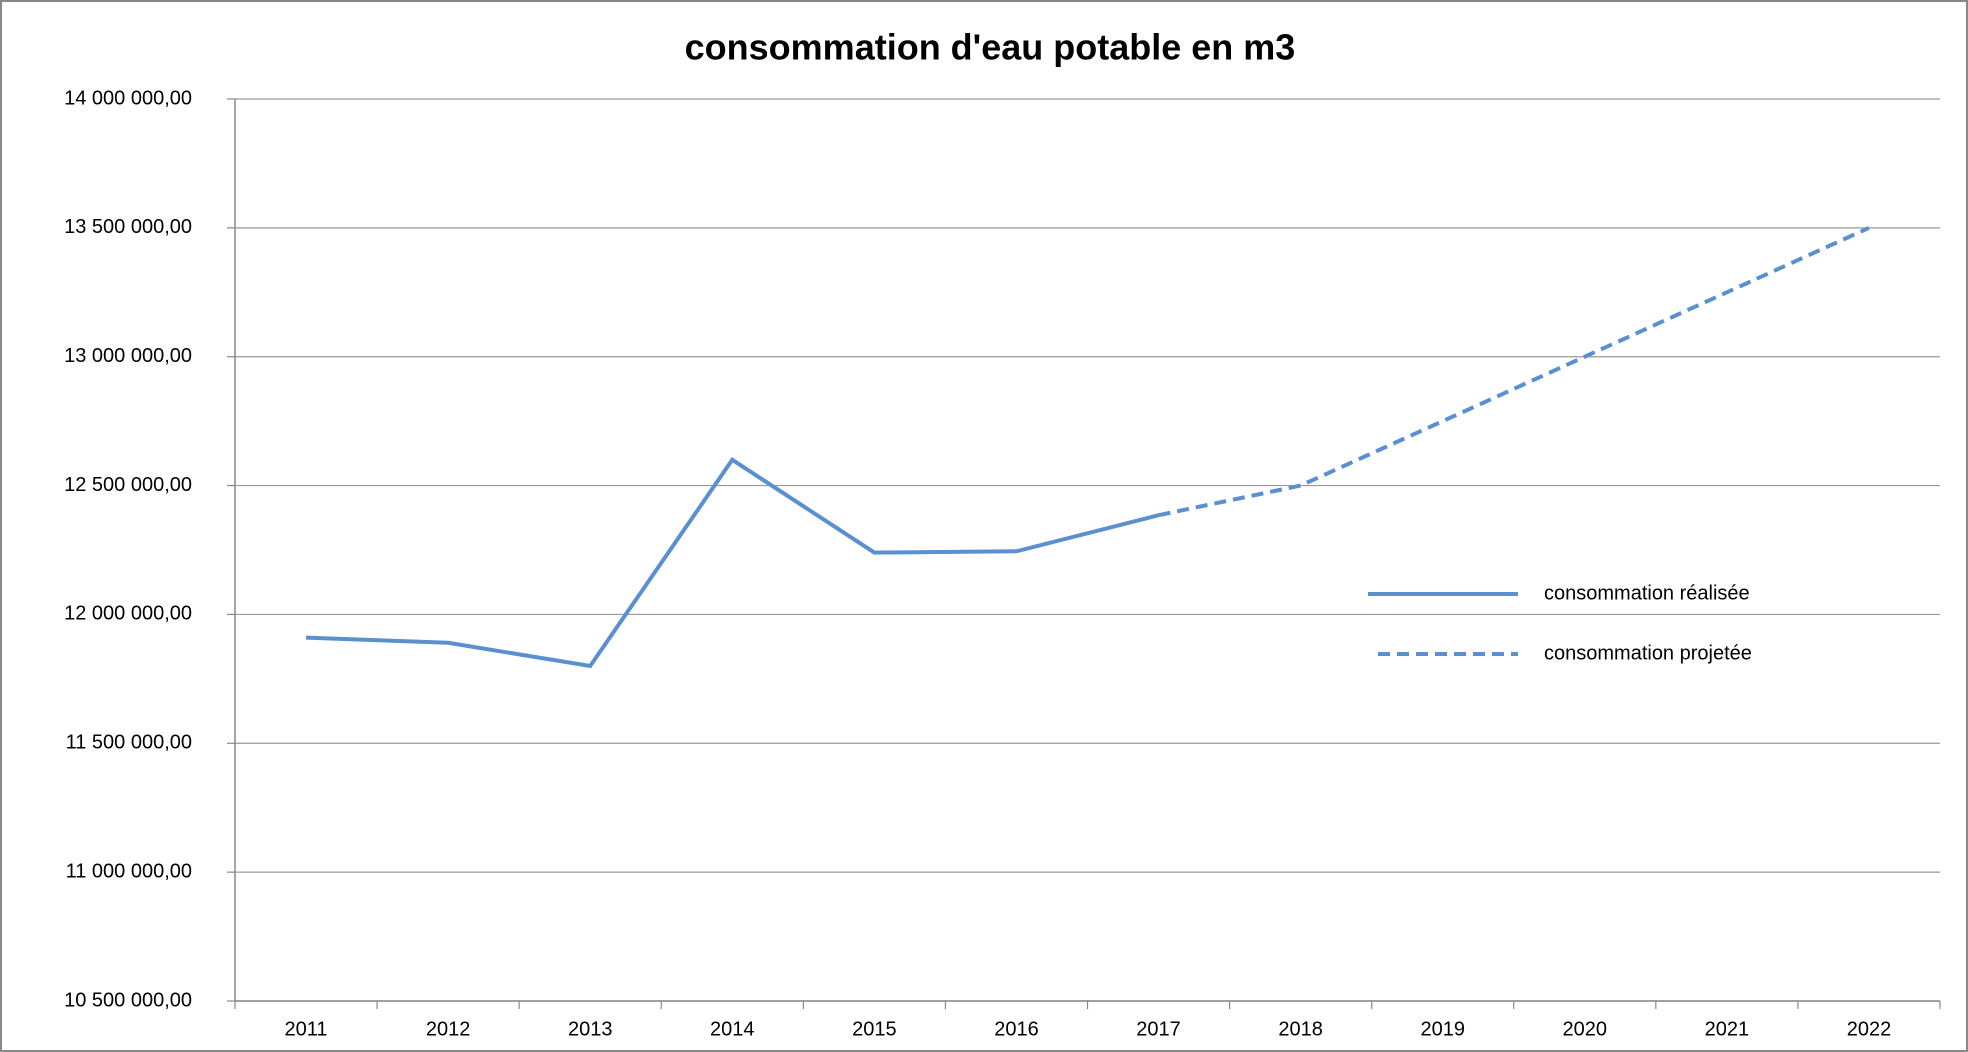 The height and width of the screenshot is (1052, 1968). What do you see at coordinates (128, 98) in the screenshot?
I see `y-tick-label: 14 000 000,00` at bounding box center [128, 98].